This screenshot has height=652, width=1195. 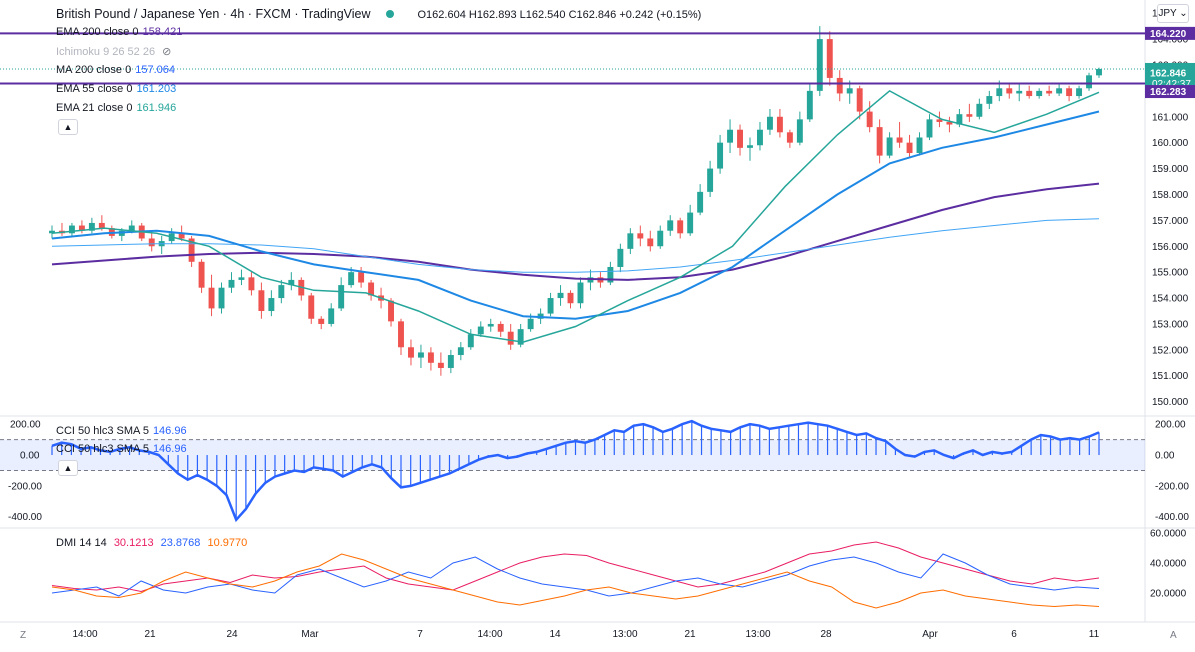 I want to click on price-tick-label: 160.000, so click(x=1170, y=143).